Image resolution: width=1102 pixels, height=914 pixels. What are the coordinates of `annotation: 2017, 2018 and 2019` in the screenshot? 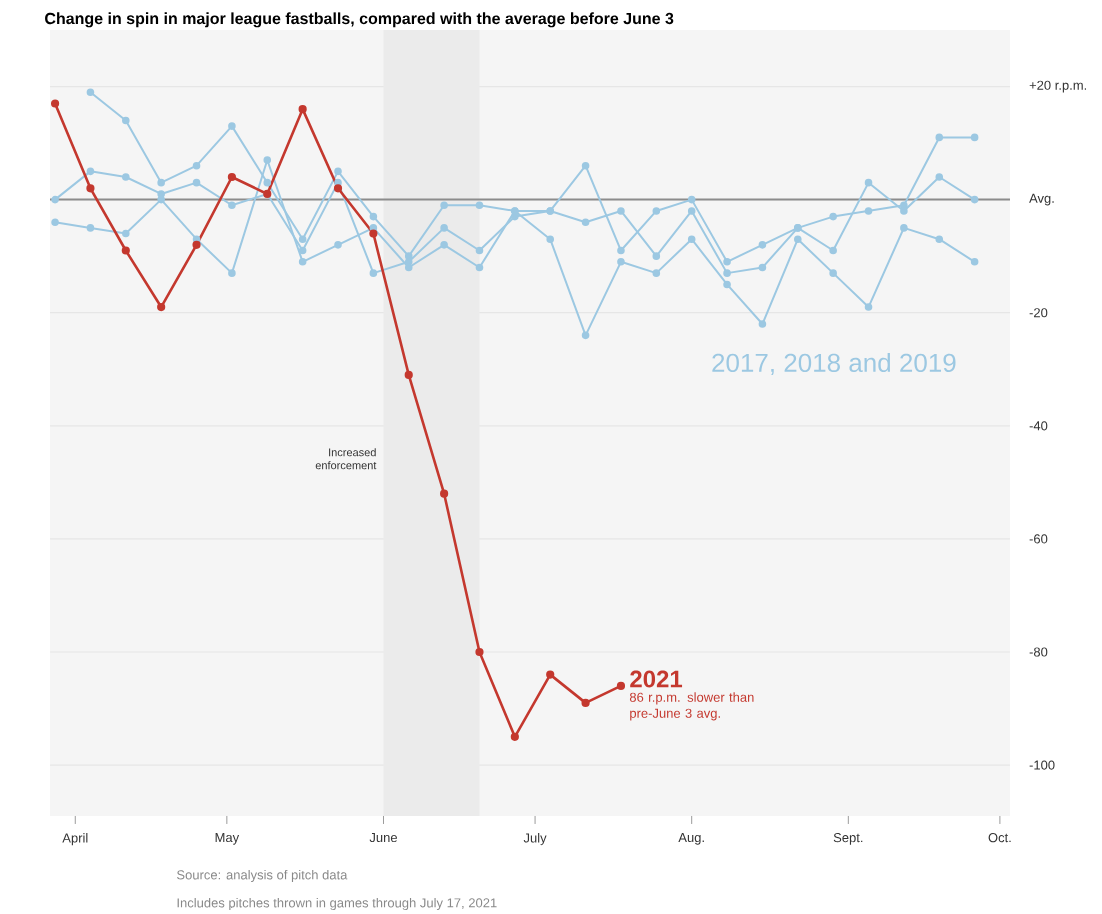 It's located at (834, 364).